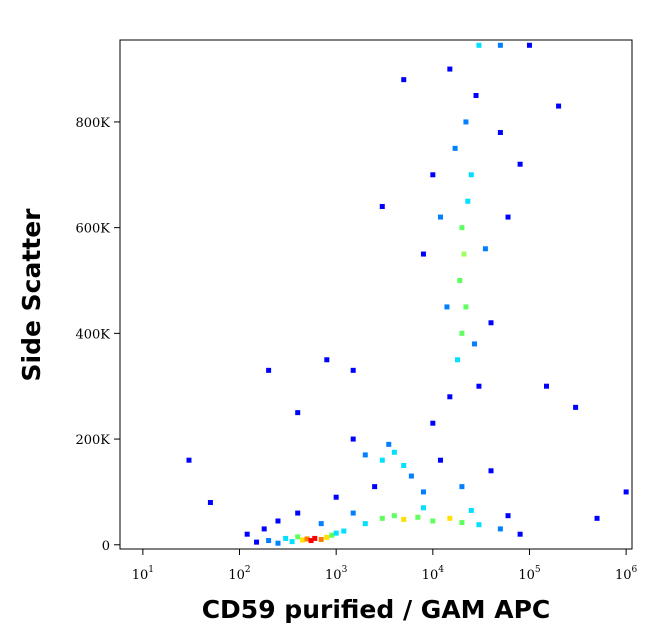  What do you see at coordinates (92, 123) in the screenshot?
I see `y-tick-label: 800K` at bounding box center [92, 123].